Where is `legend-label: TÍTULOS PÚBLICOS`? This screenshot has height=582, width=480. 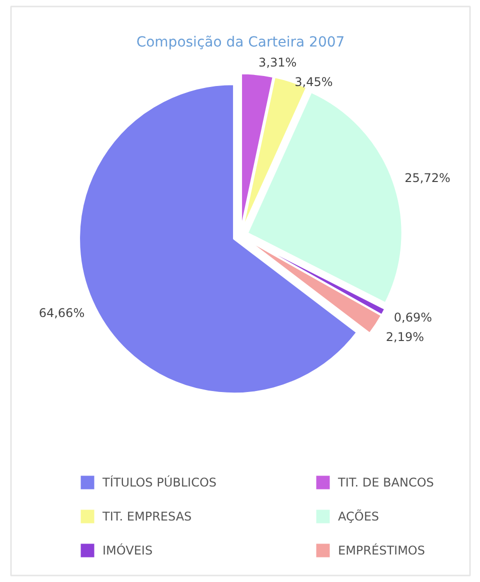 legend-label: TÍTULOS PÚBLICOS is located at coordinates (159, 482).